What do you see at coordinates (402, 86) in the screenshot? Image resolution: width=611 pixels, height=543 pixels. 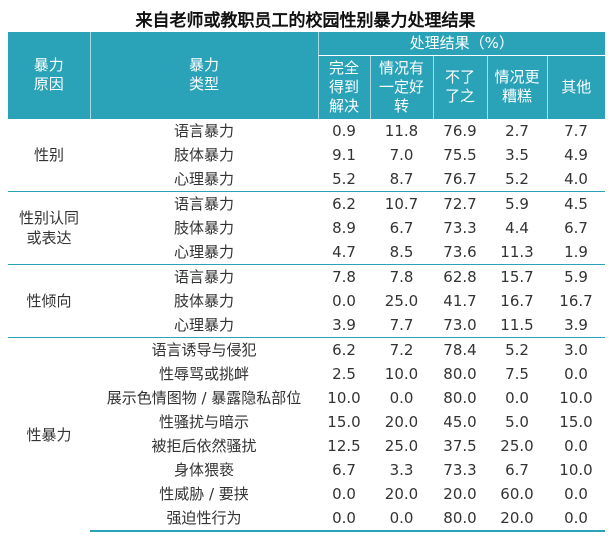 I see `header-text: 情况有一定好转` at bounding box center [402, 86].